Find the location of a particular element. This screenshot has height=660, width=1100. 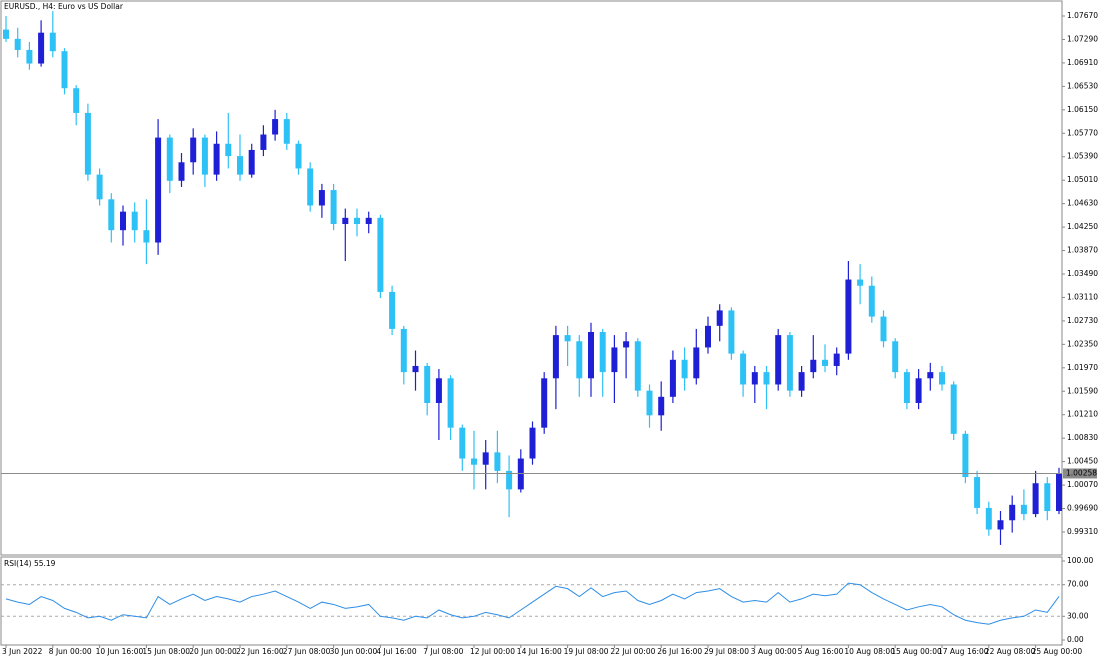

y-tick-label: 0.99690 is located at coordinates (1082, 508).